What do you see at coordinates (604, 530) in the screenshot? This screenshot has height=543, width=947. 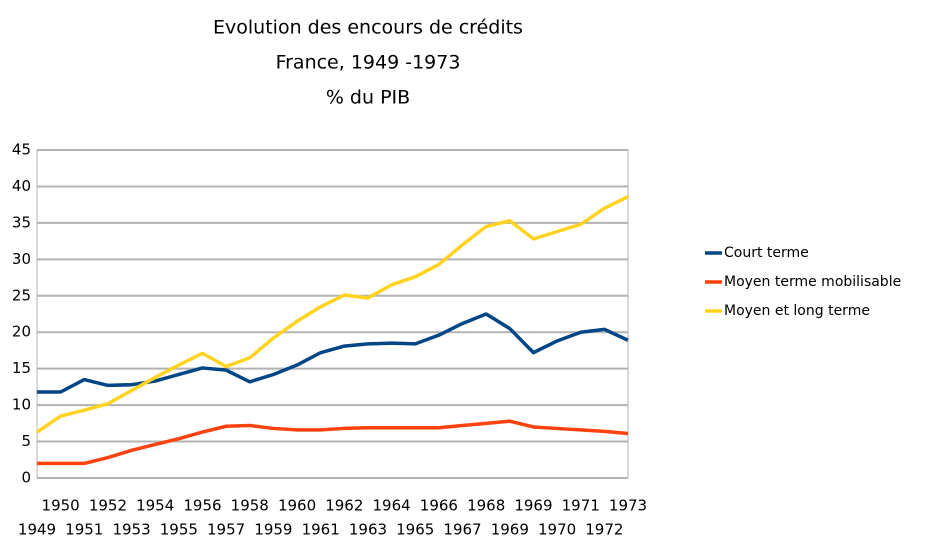 I see `x-tick-label: 1972` at bounding box center [604, 530].